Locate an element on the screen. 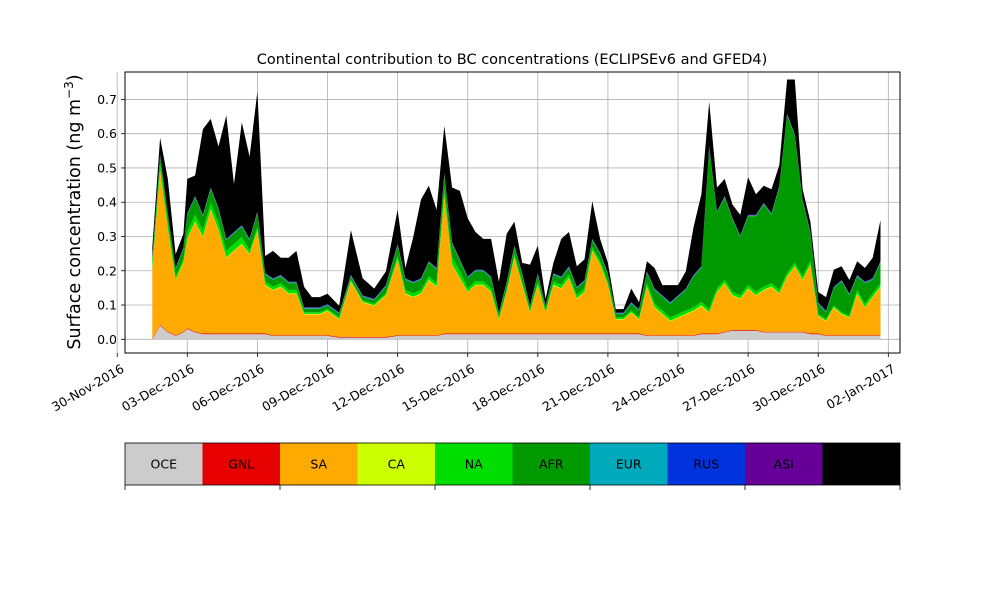 This screenshot has height=600, width=1000. legend-swatch-oce is located at coordinates (164, 464).